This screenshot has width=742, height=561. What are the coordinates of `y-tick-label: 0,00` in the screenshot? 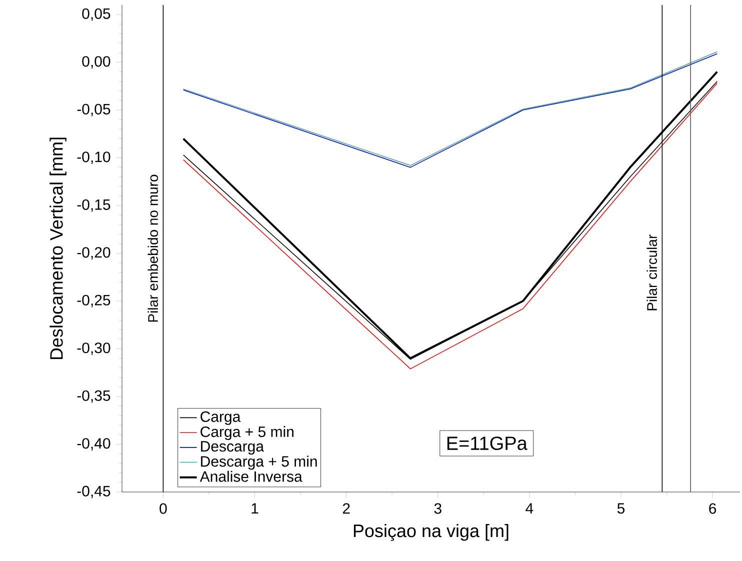 It's located at (96, 62).